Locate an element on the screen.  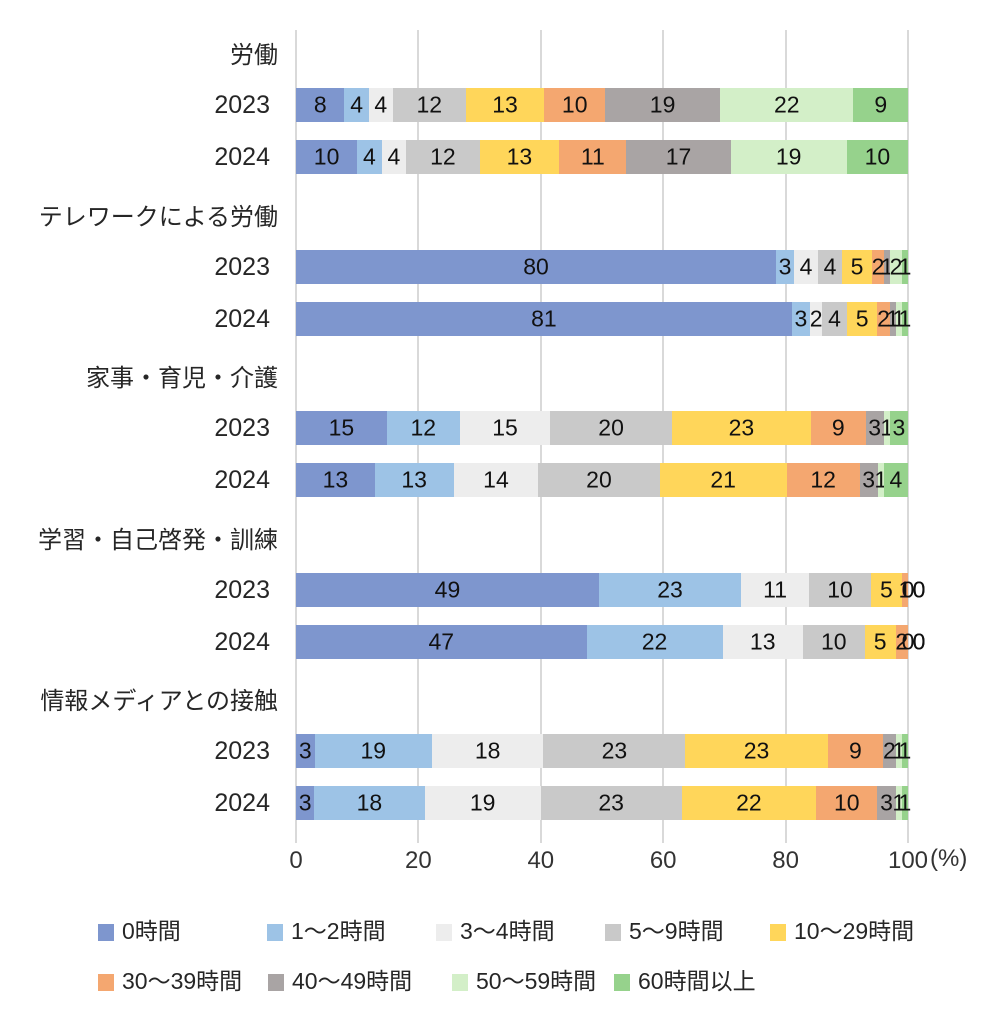
legend-item: 5〜9時間 is located at coordinates (664, 928).